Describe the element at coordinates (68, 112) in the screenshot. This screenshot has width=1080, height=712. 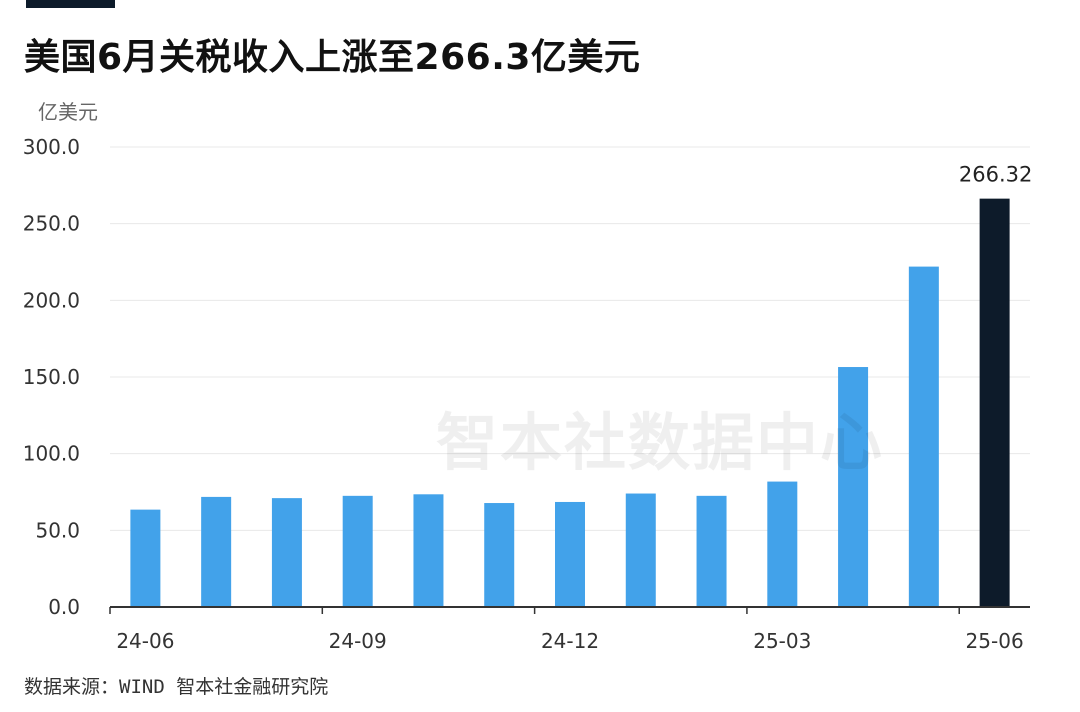
I see `y-axis-unit-label: 亿美元` at that location.